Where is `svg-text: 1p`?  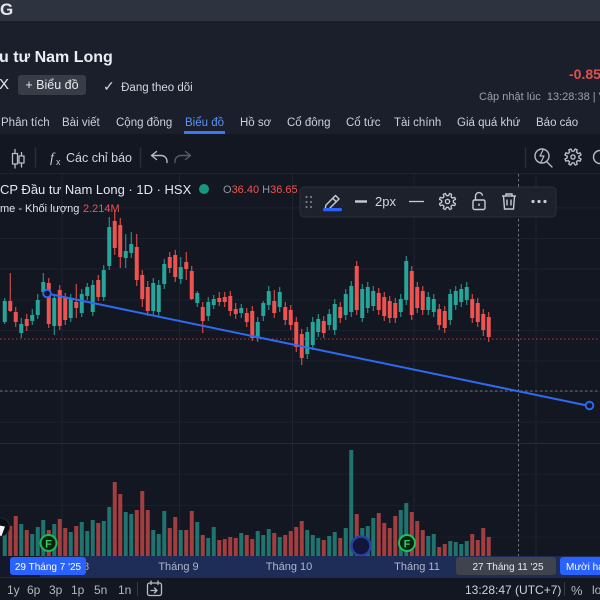 svg-text: 1p is located at coordinates (78, 590).